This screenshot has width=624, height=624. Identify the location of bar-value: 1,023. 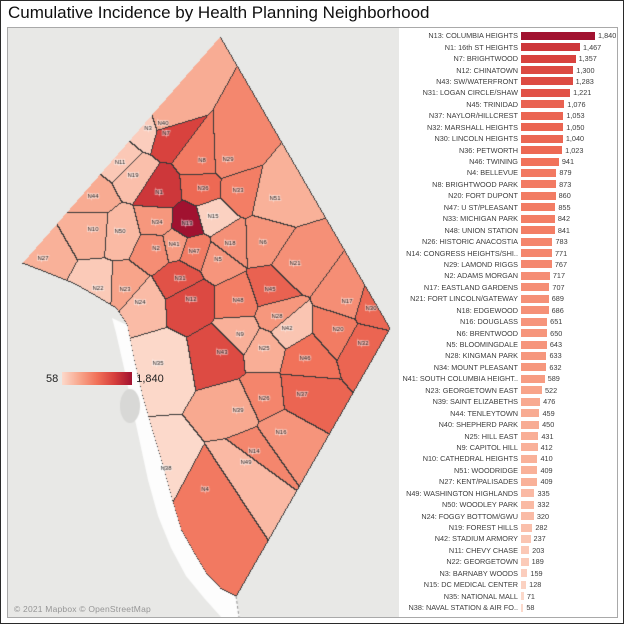
(574, 150).